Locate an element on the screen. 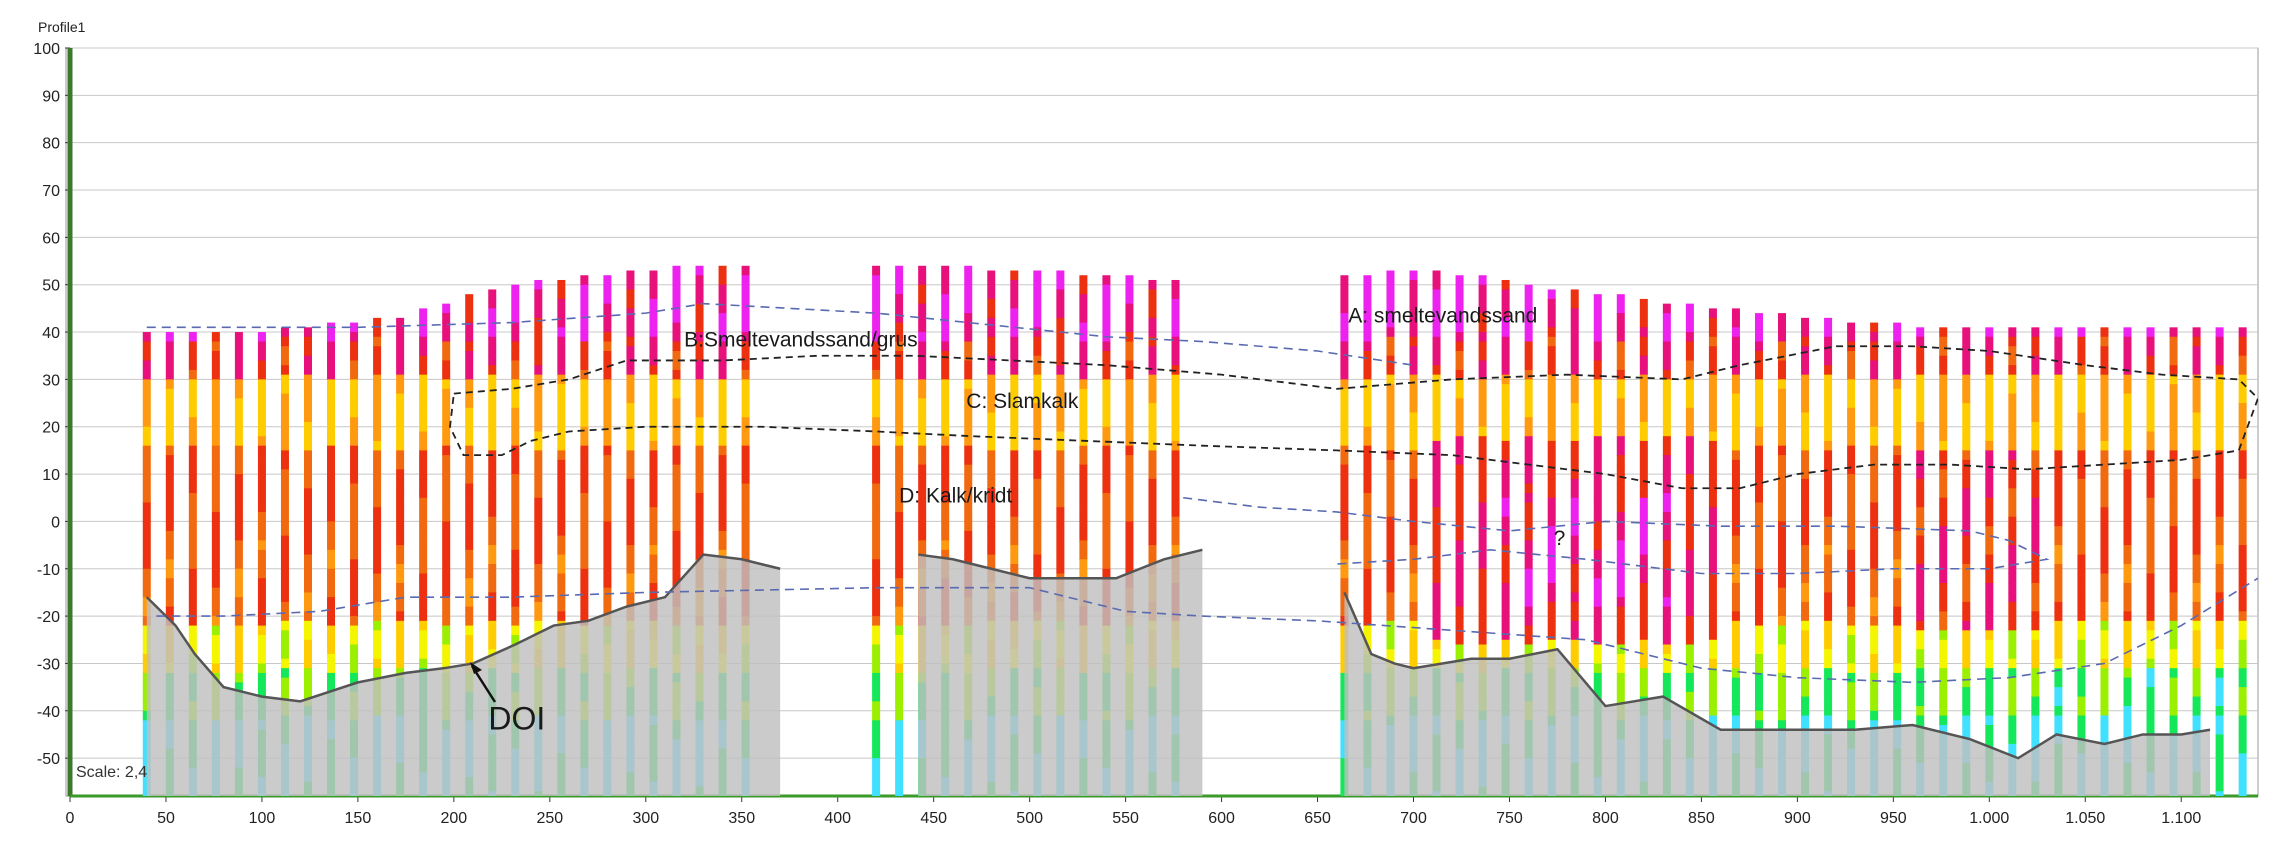  layer-boundary is located at coordinates (1207, 630).